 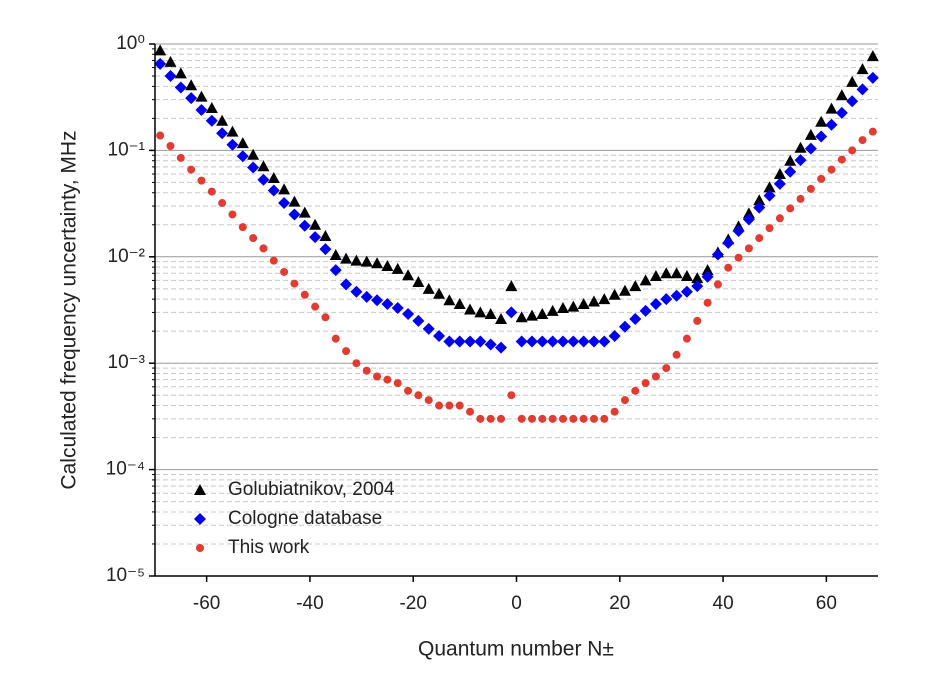 What do you see at coordinates (127, 362) in the screenshot?
I see `y-tick-label: 10⁻³` at bounding box center [127, 362].